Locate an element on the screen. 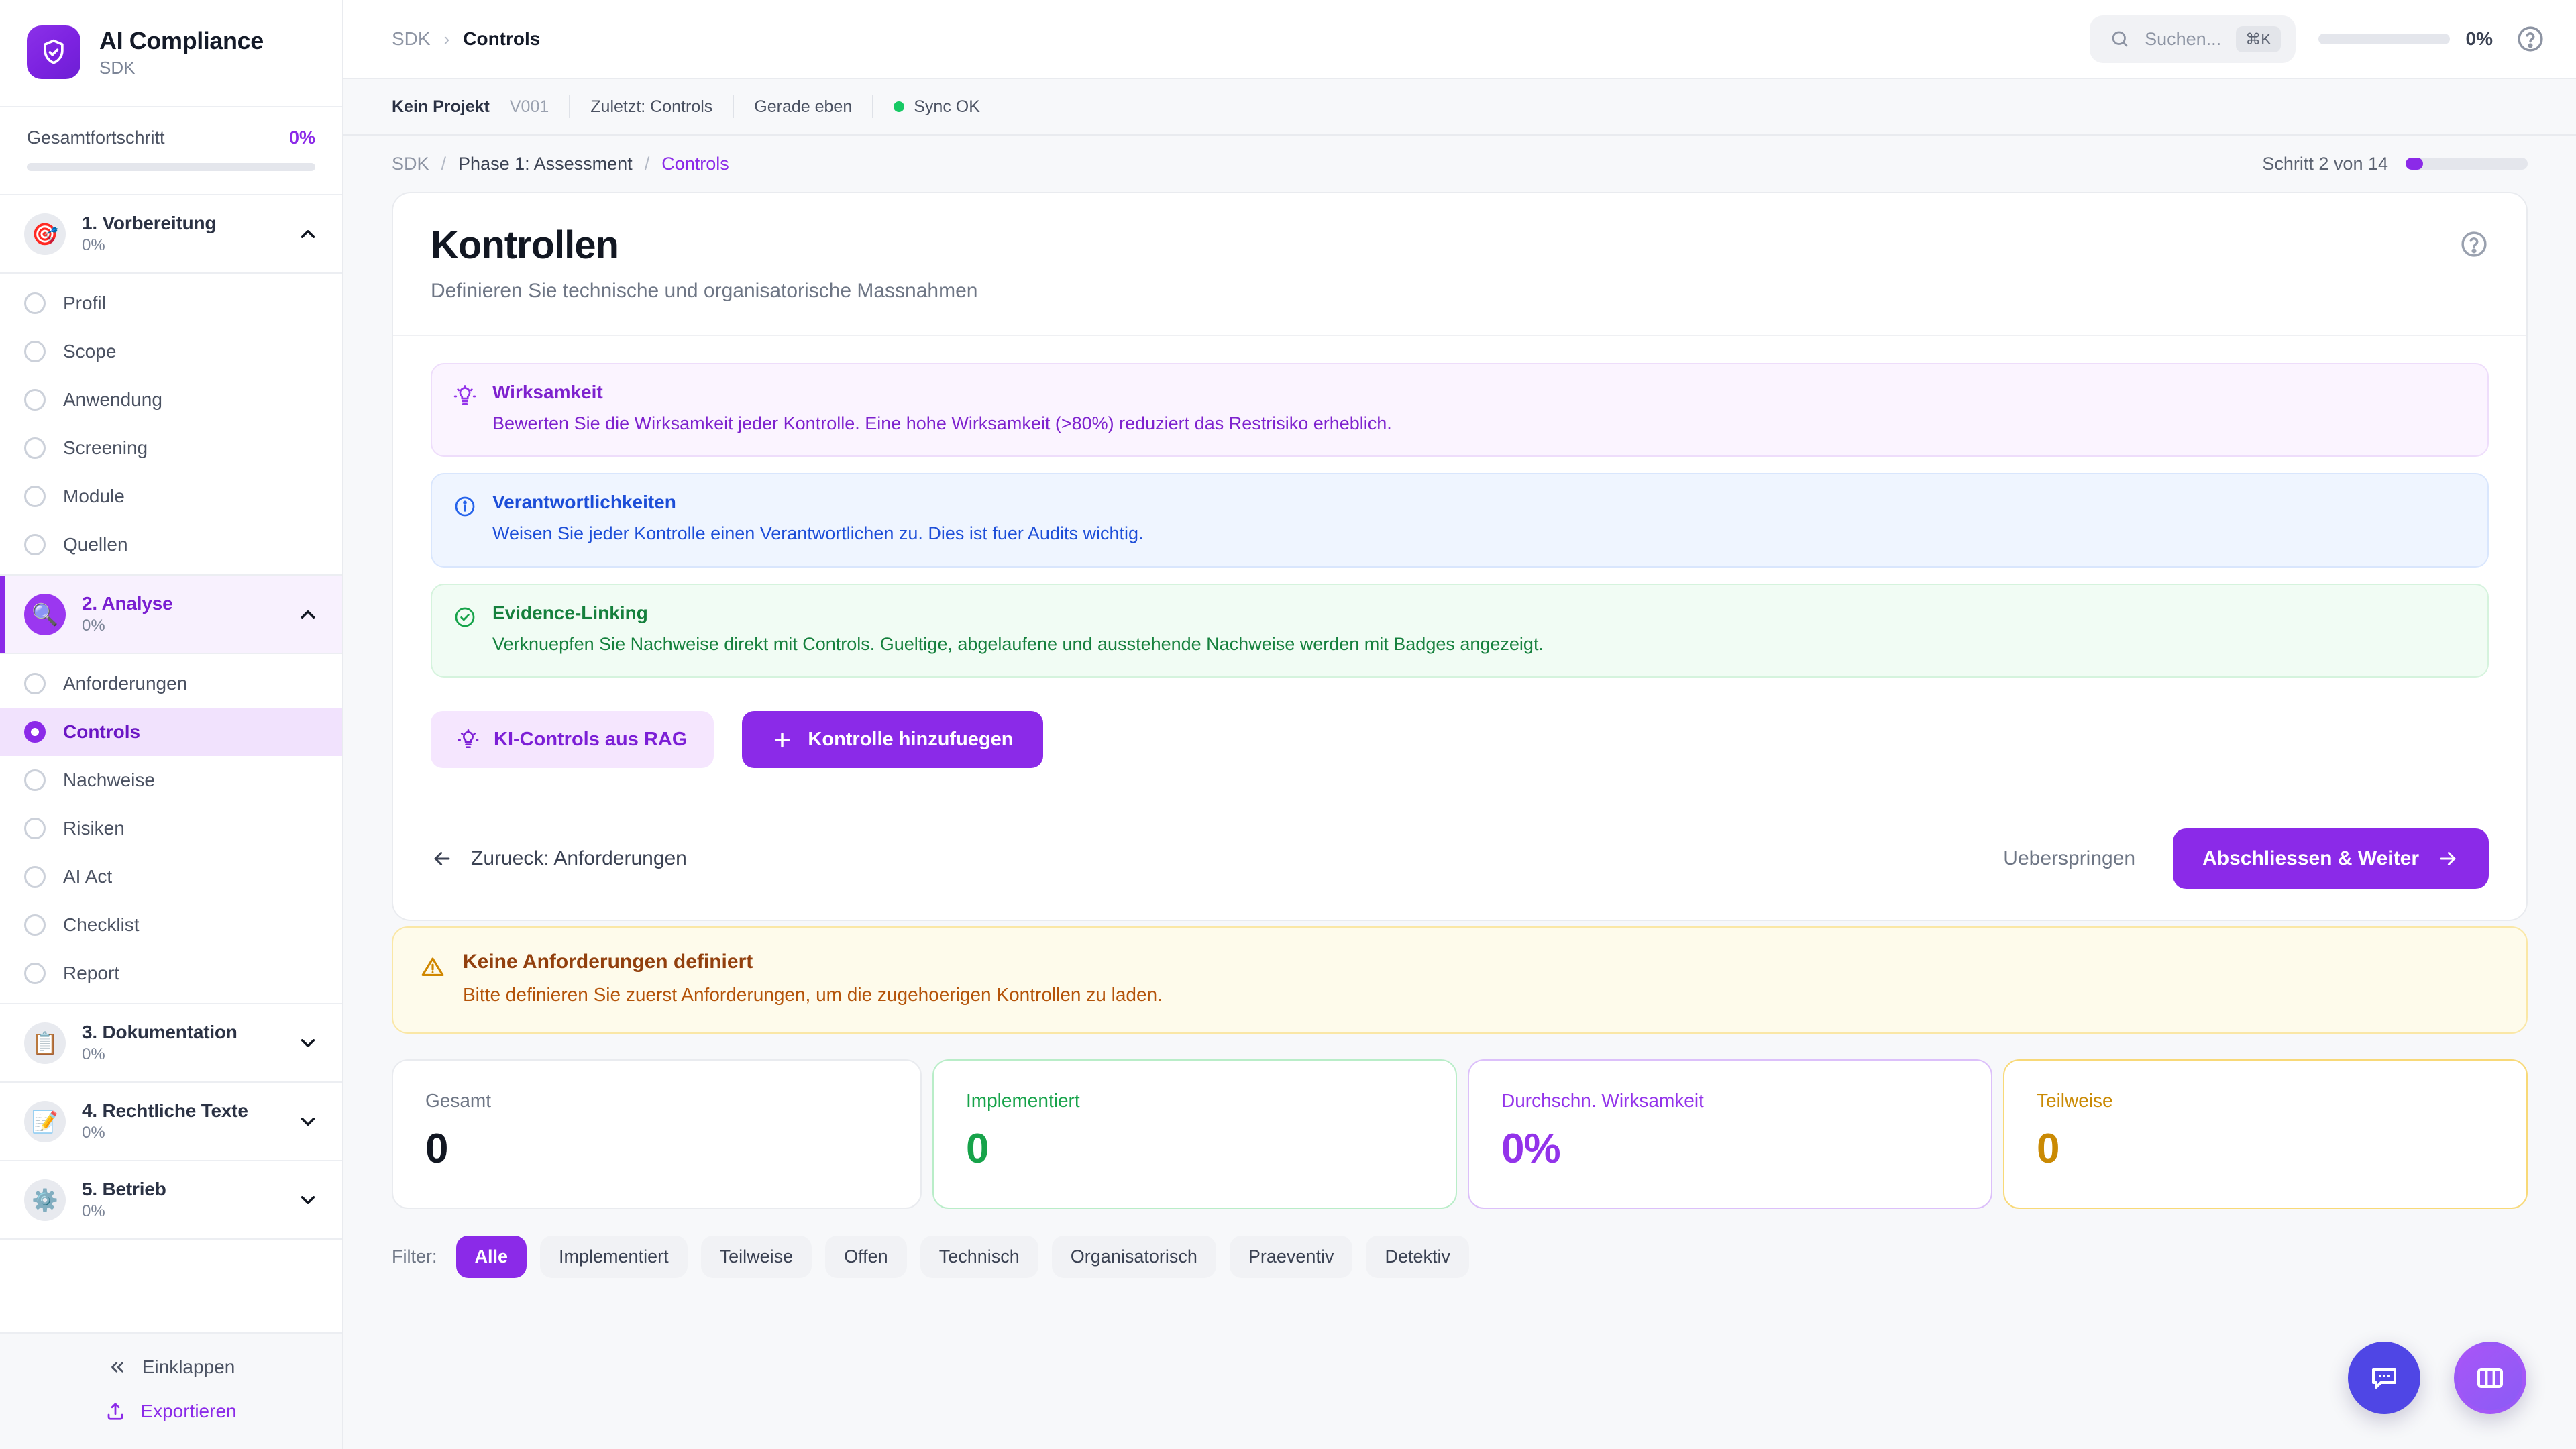 The width and height of the screenshot is (2576, 1449). search-icon is located at coordinates (2120, 39).